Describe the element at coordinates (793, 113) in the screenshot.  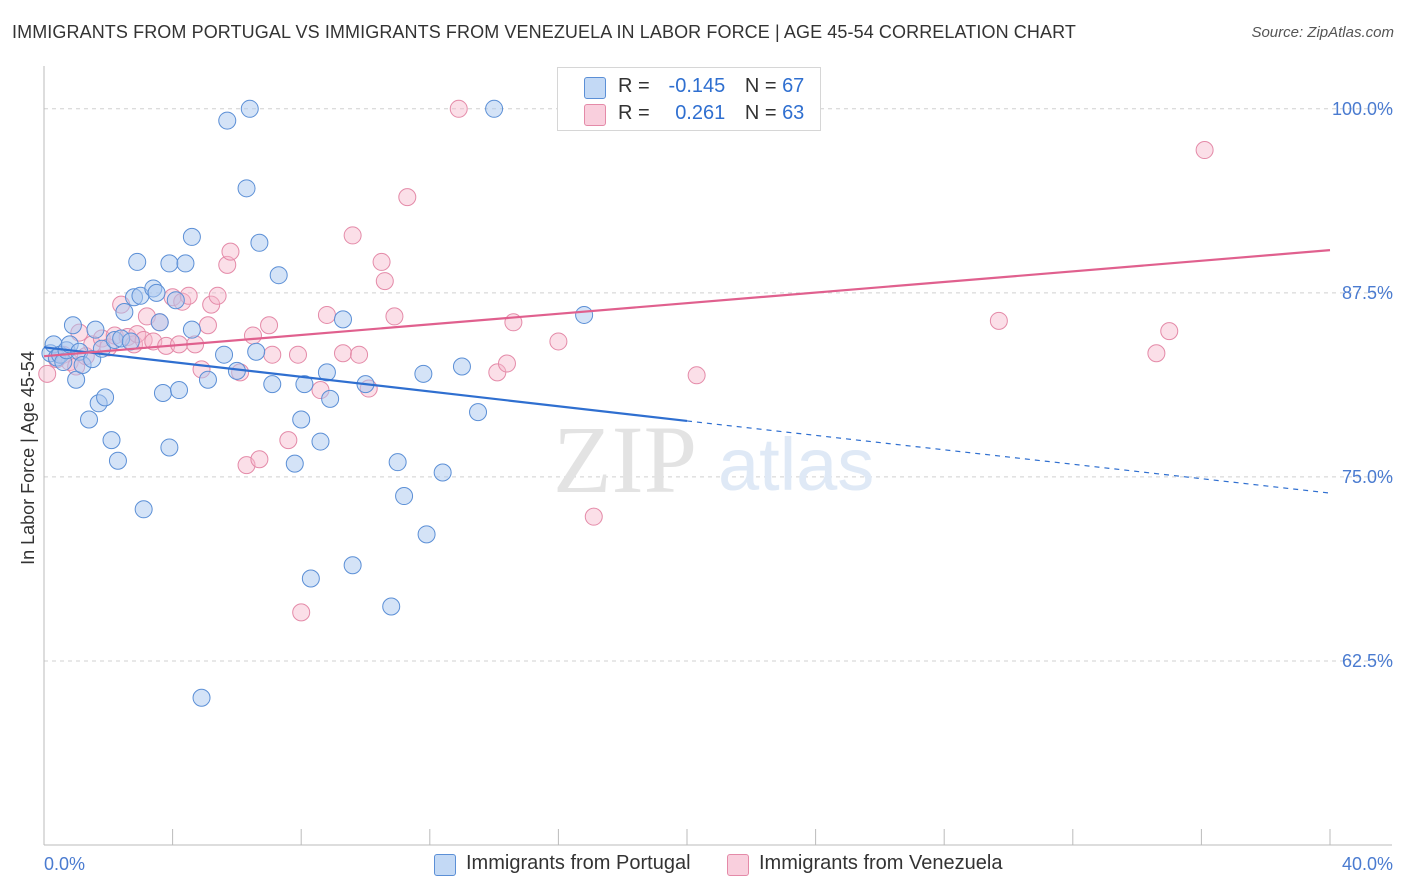
I see `n-value-venezuela: 63` at that location.